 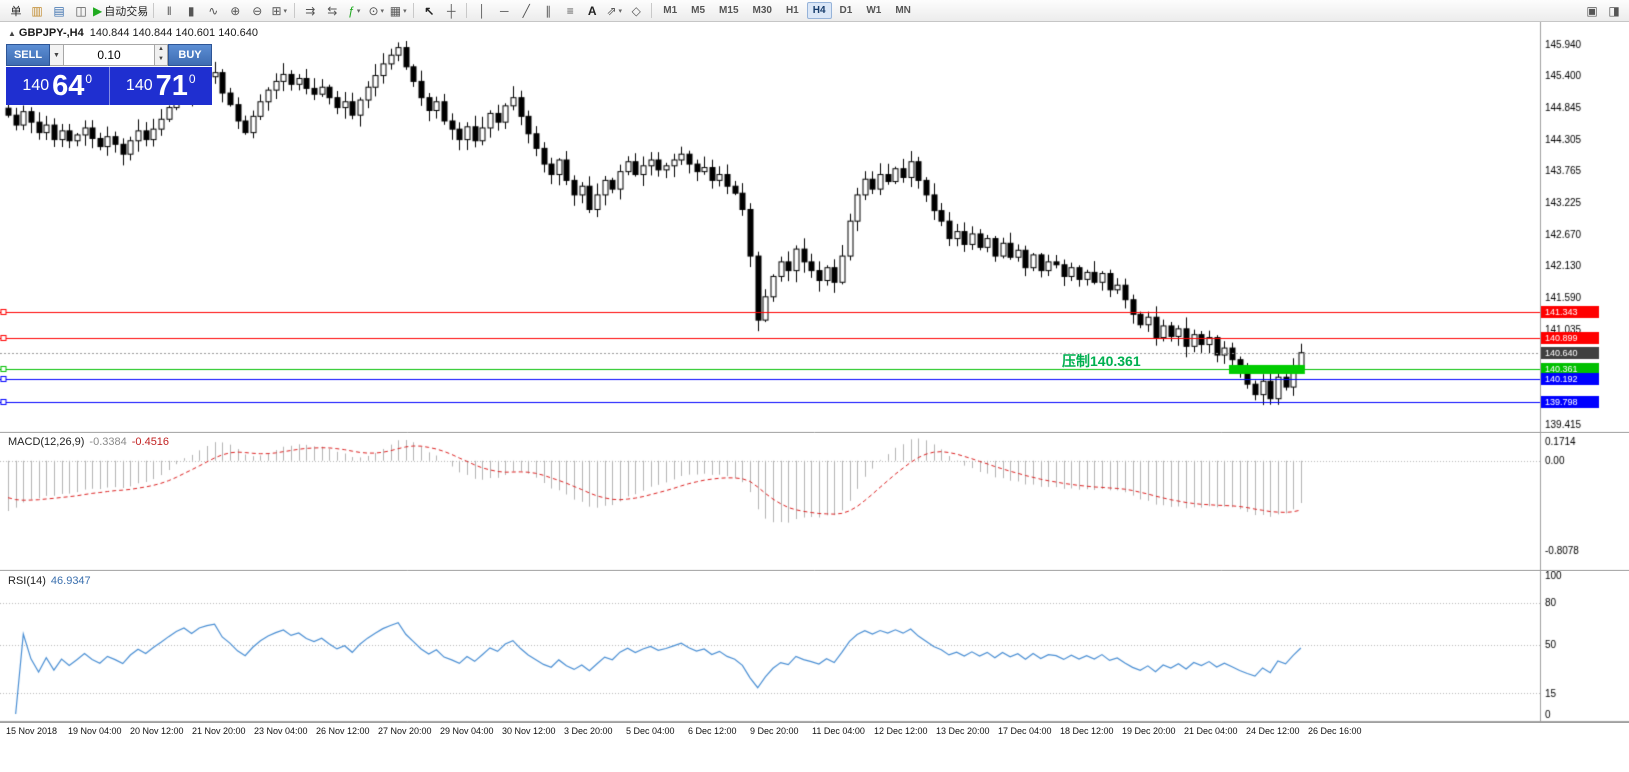 What do you see at coordinates (429, 10) in the screenshot?
I see `cursor-icon: ↖` at bounding box center [429, 10].